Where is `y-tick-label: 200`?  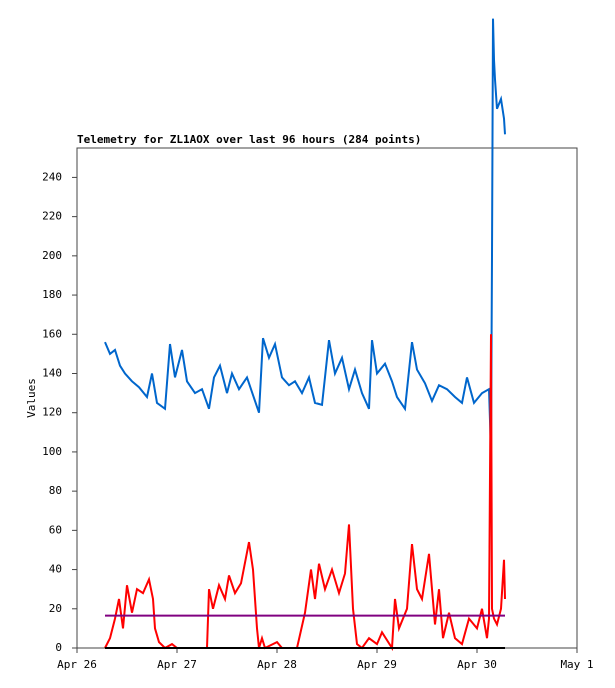 y-tick-label: 200 is located at coordinates (52, 255).